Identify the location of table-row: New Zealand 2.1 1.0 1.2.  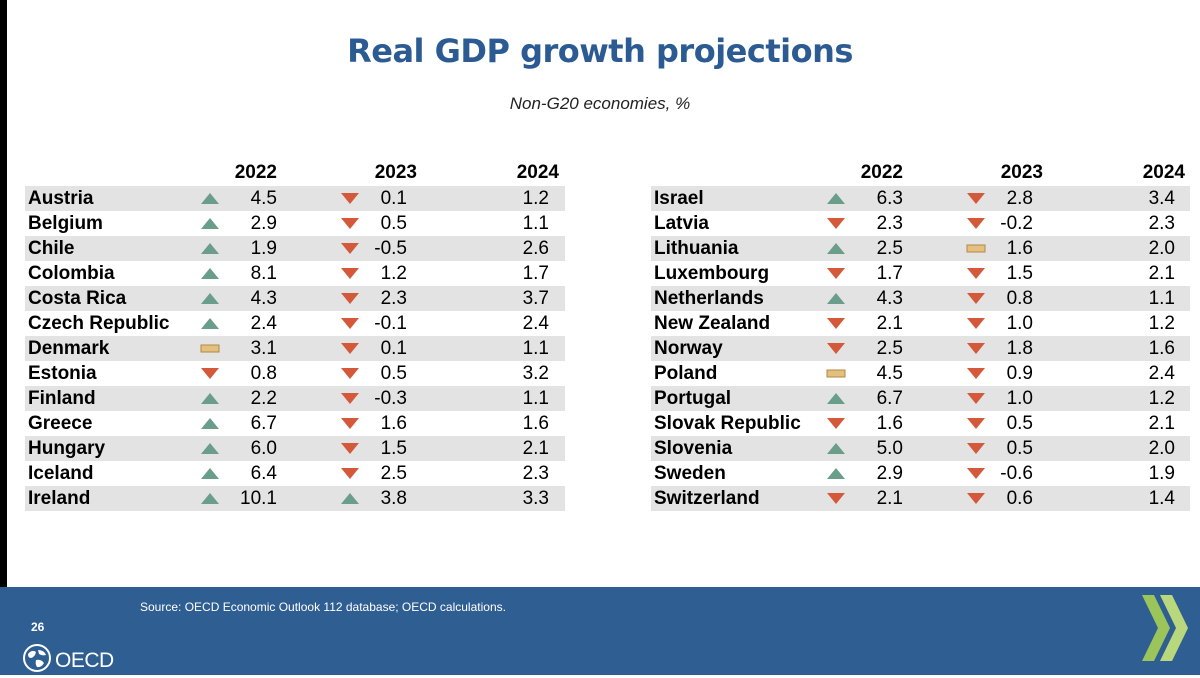
(920, 323).